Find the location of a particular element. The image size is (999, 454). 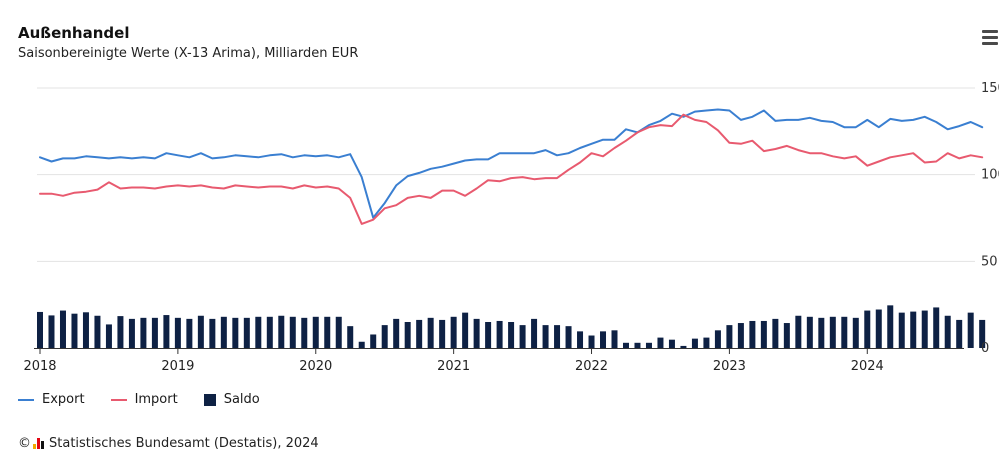

source-text: Statistisches Bundesamt (Destatis), 2024 is located at coordinates (184, 443).